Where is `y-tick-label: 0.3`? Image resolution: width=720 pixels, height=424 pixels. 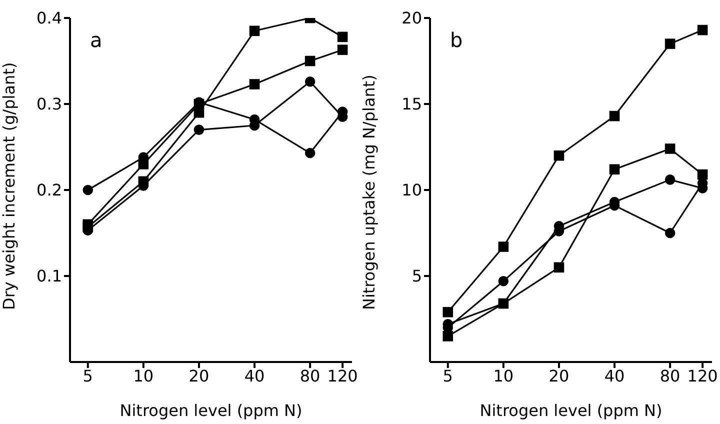
y-tick-label: 0.3 is located at coordinates (49, 104).